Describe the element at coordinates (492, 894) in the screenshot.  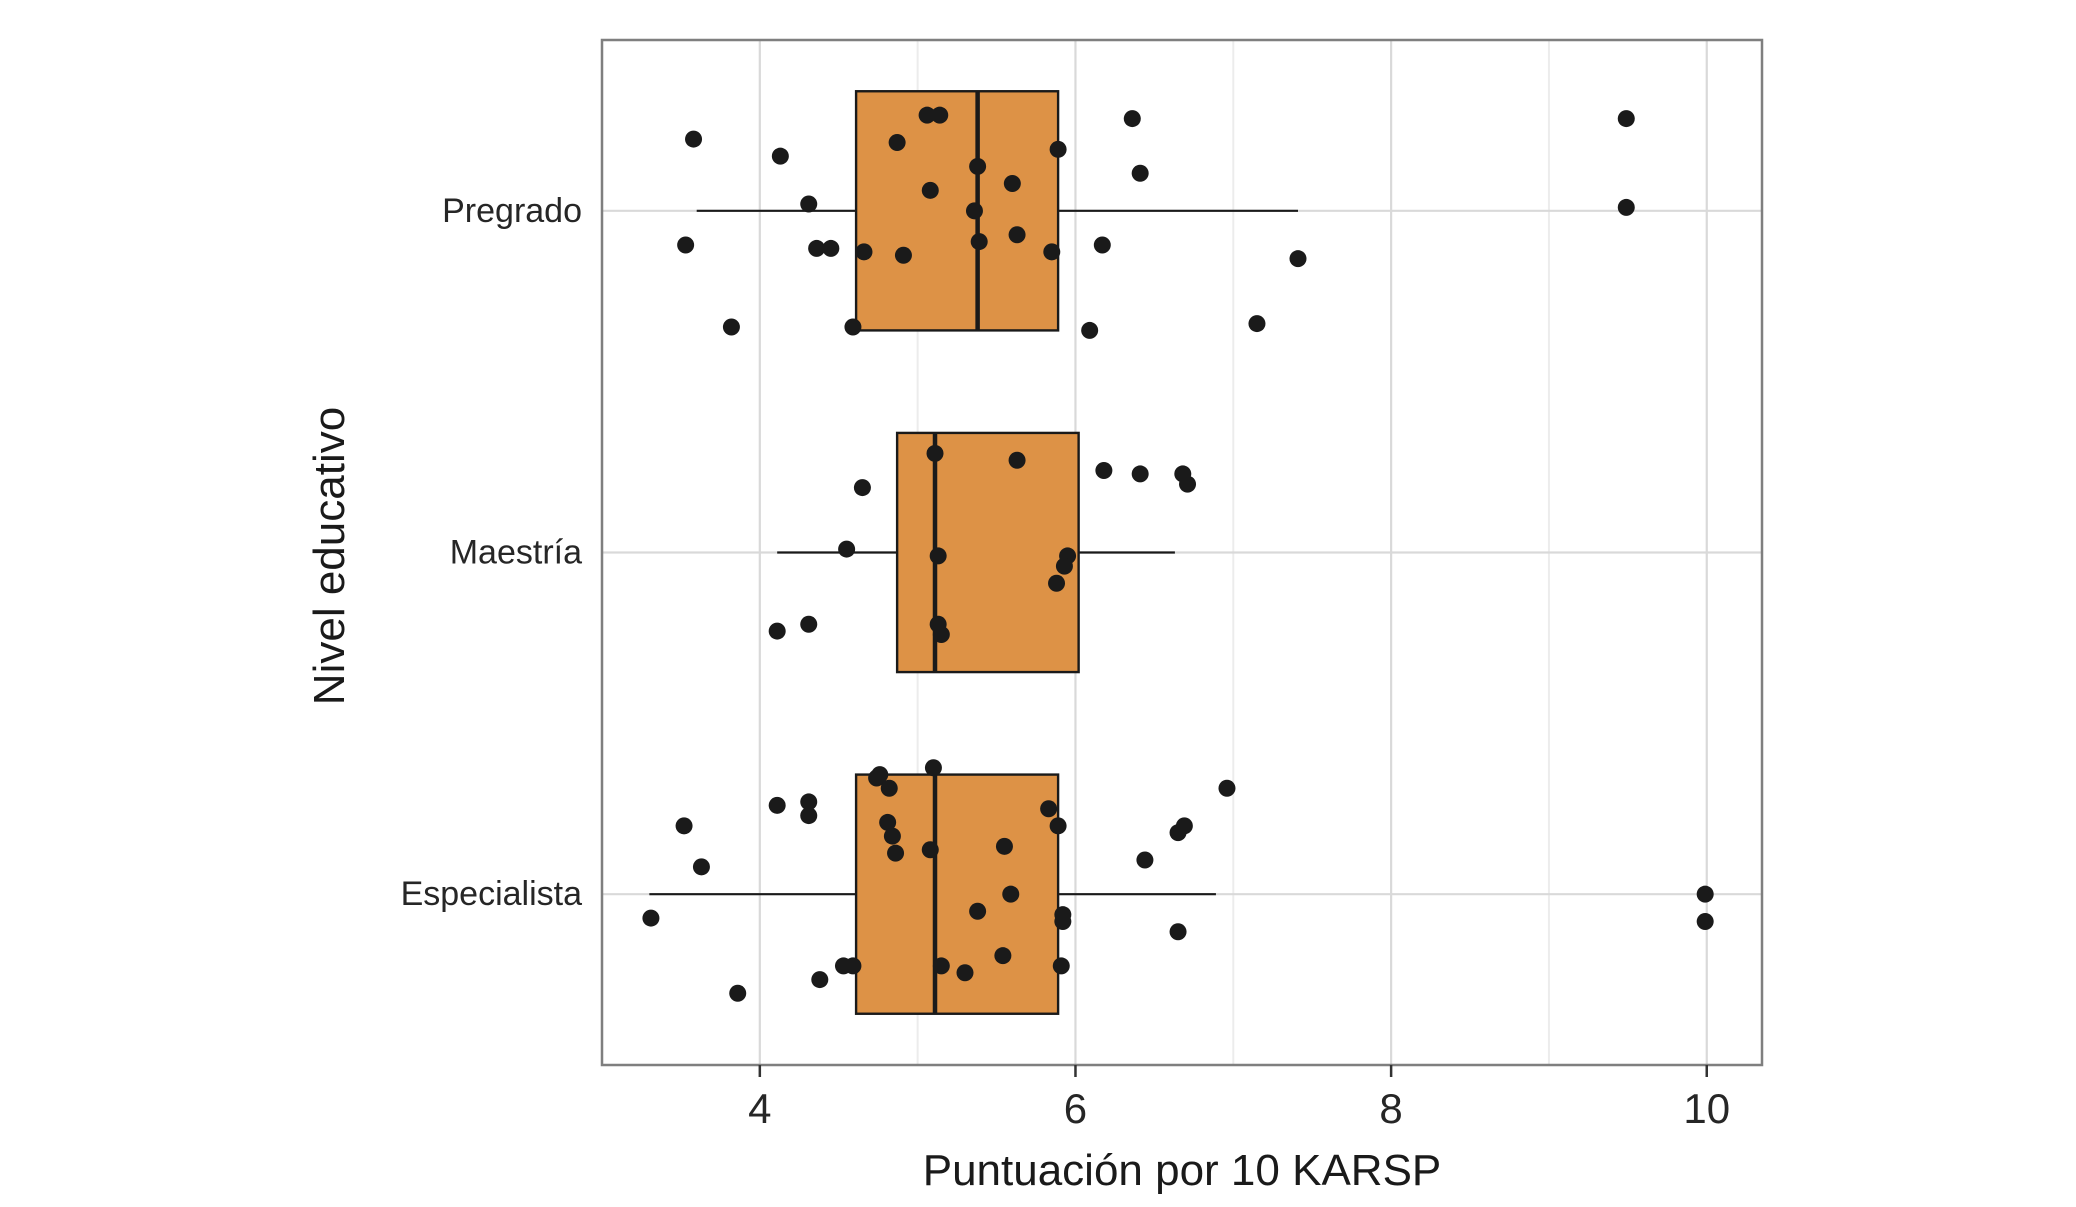
I see `y-tick-label: Especialista` at that location.